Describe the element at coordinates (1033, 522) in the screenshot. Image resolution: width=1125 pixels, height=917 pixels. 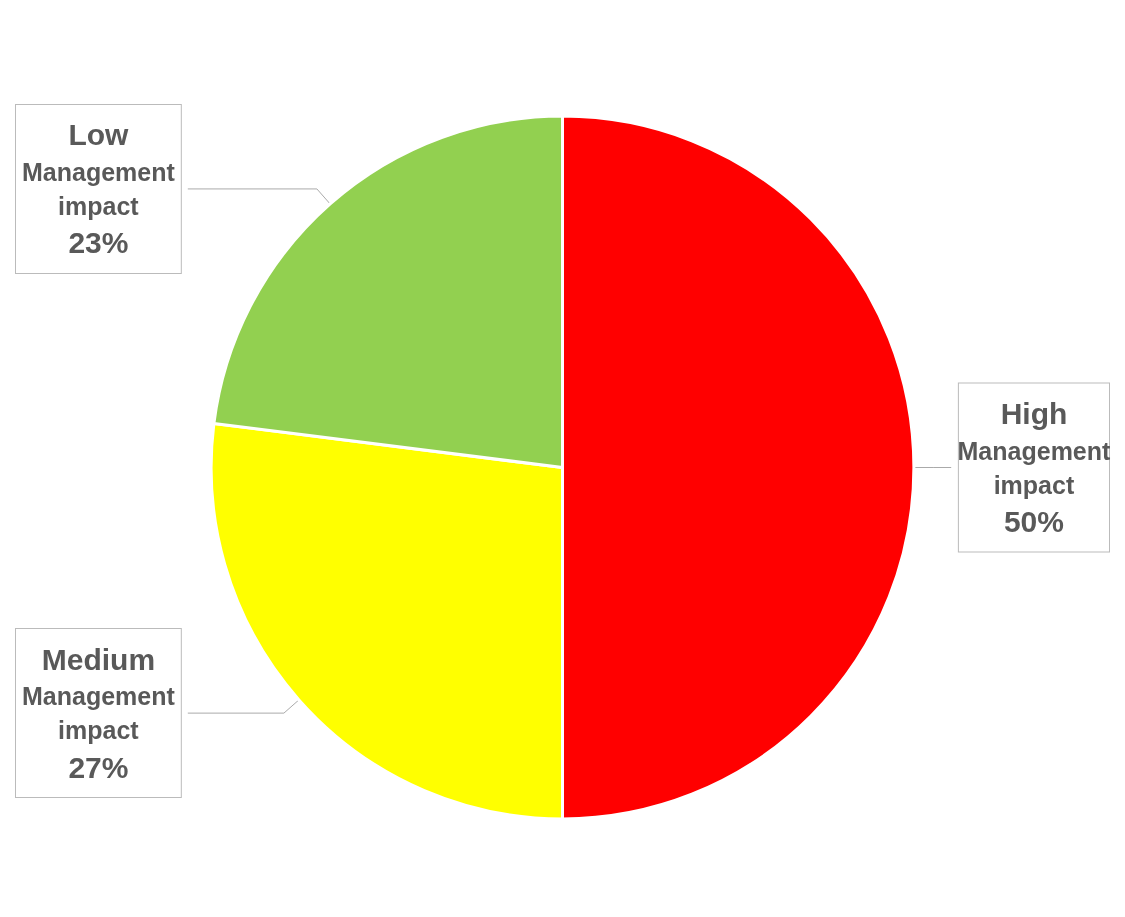
I see `data-label: 50%` at that location.